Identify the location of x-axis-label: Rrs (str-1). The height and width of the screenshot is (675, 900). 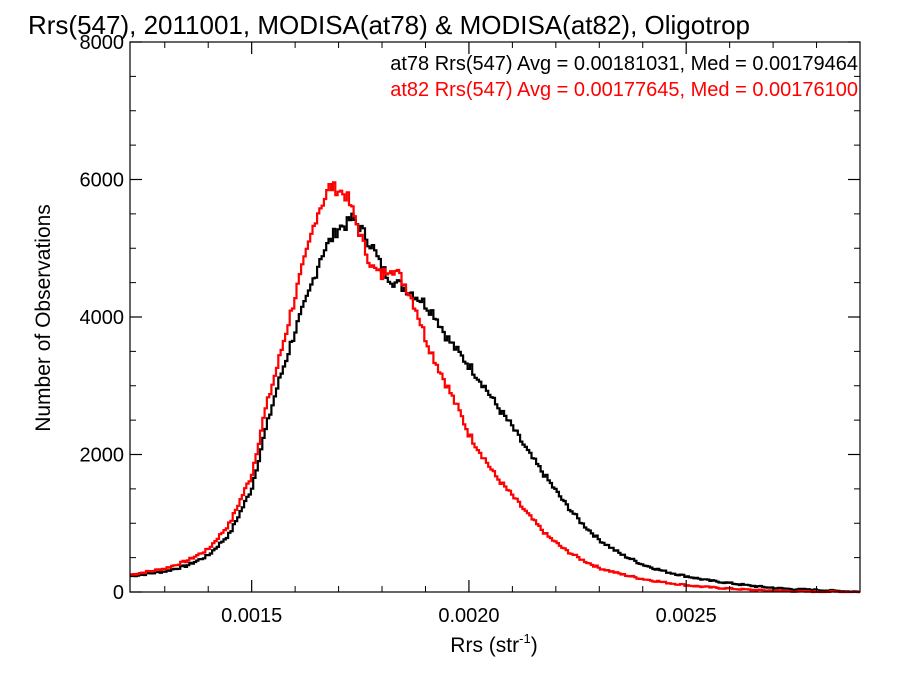
(493, 644).